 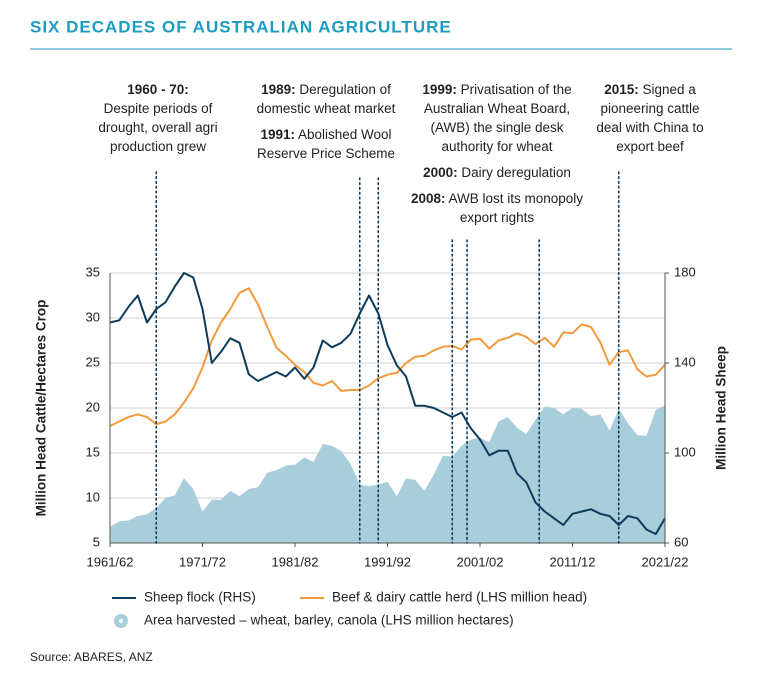 What do you see at coordinates (428, 198) in the screenshot?
I see `event-label: 2008:` at bounding box center [428, 198].